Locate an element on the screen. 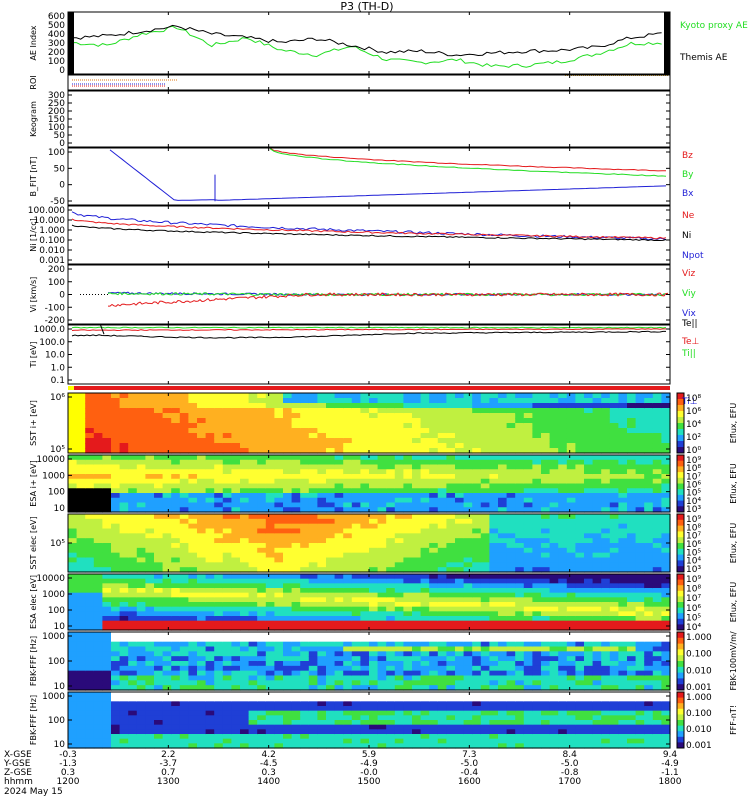 The width and height of the screenshot is (750, 800). plot-title: P3 (TH-D) is located at coordinates (366, 6).